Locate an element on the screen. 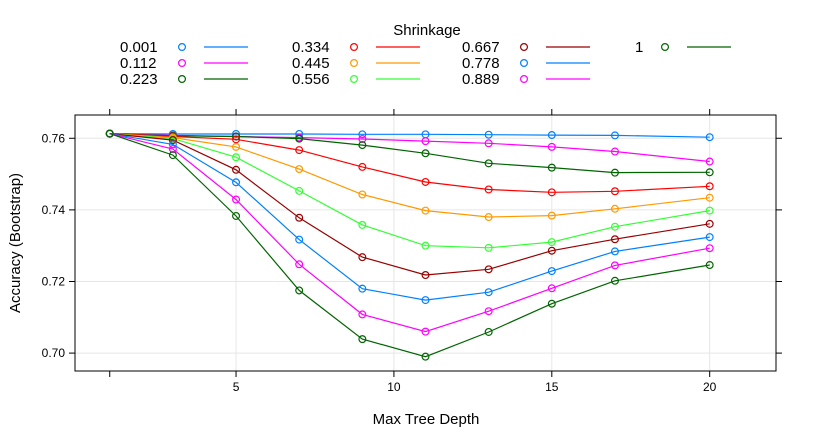 This screenshot has width=817, height=440. legend-item-0.001: 0.001 is located at coordinates (184, 47).